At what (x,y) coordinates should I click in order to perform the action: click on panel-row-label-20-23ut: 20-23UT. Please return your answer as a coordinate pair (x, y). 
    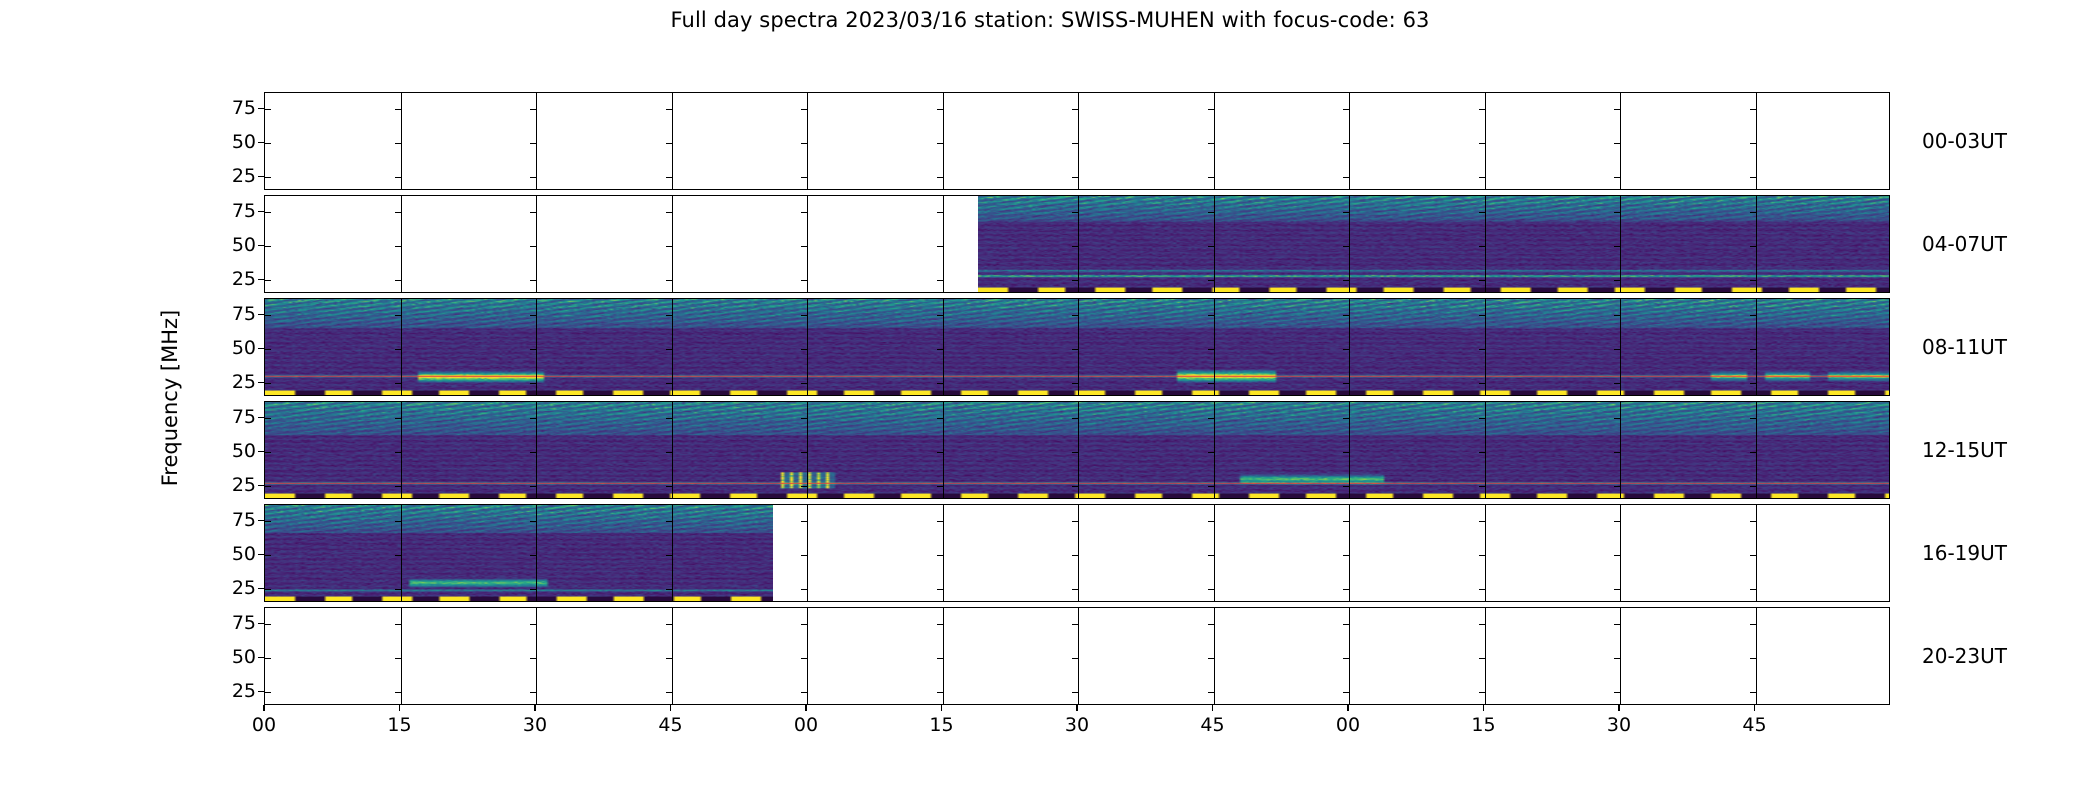
    Looking at the image, I should click on (1964, 656).